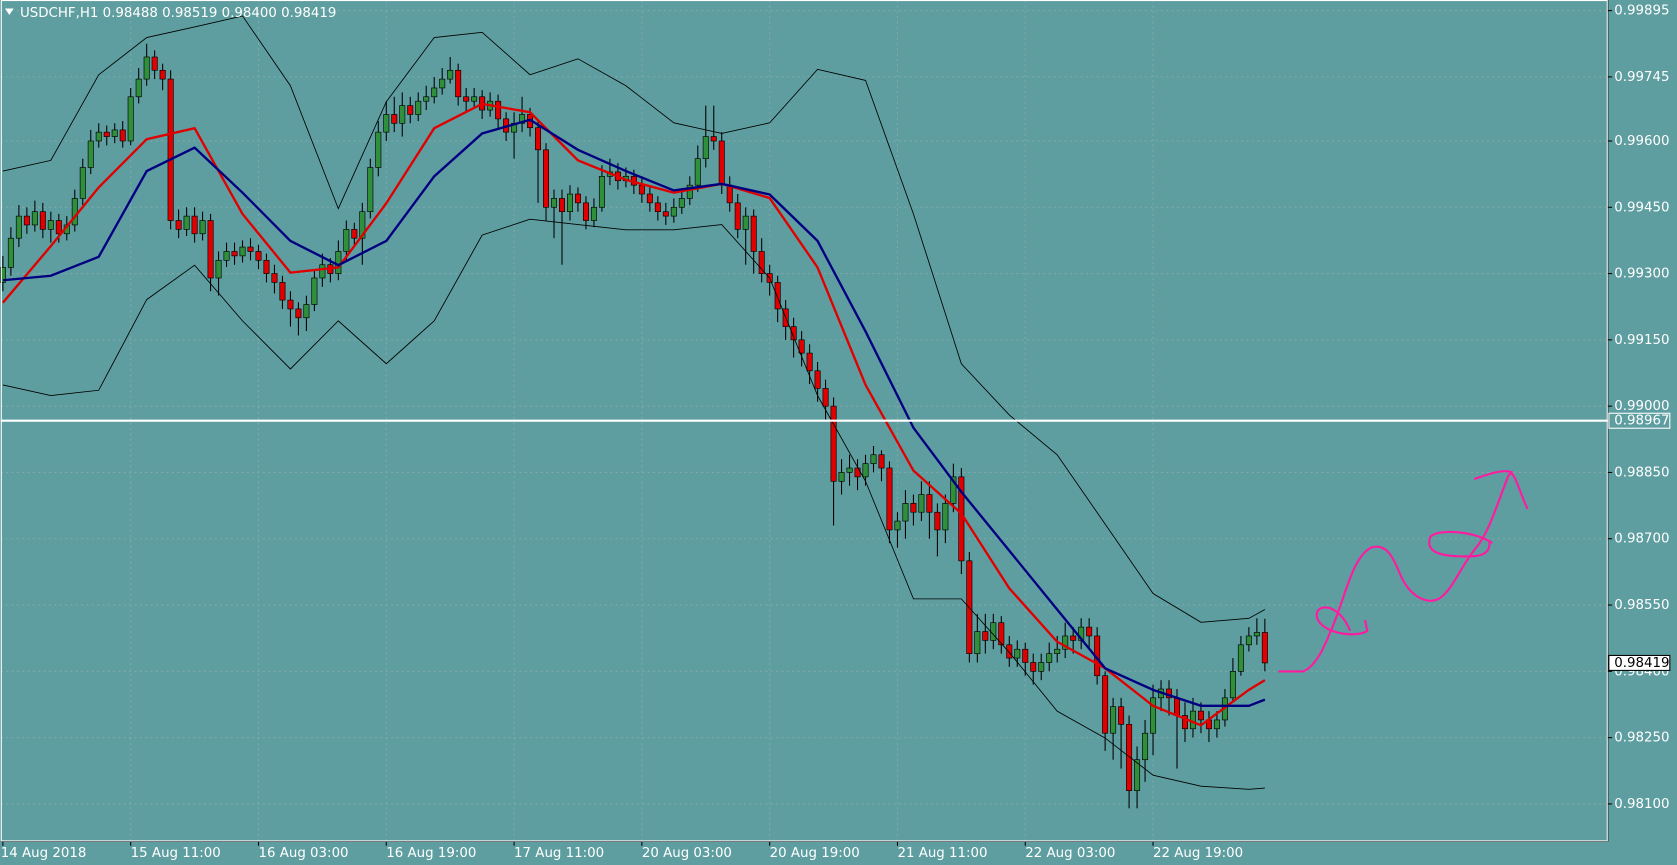 This screenshot has width=1677, height=865. Describe the element at coordinates (1403, 571) in the screenshot. I see `hand-drawing` at that location.